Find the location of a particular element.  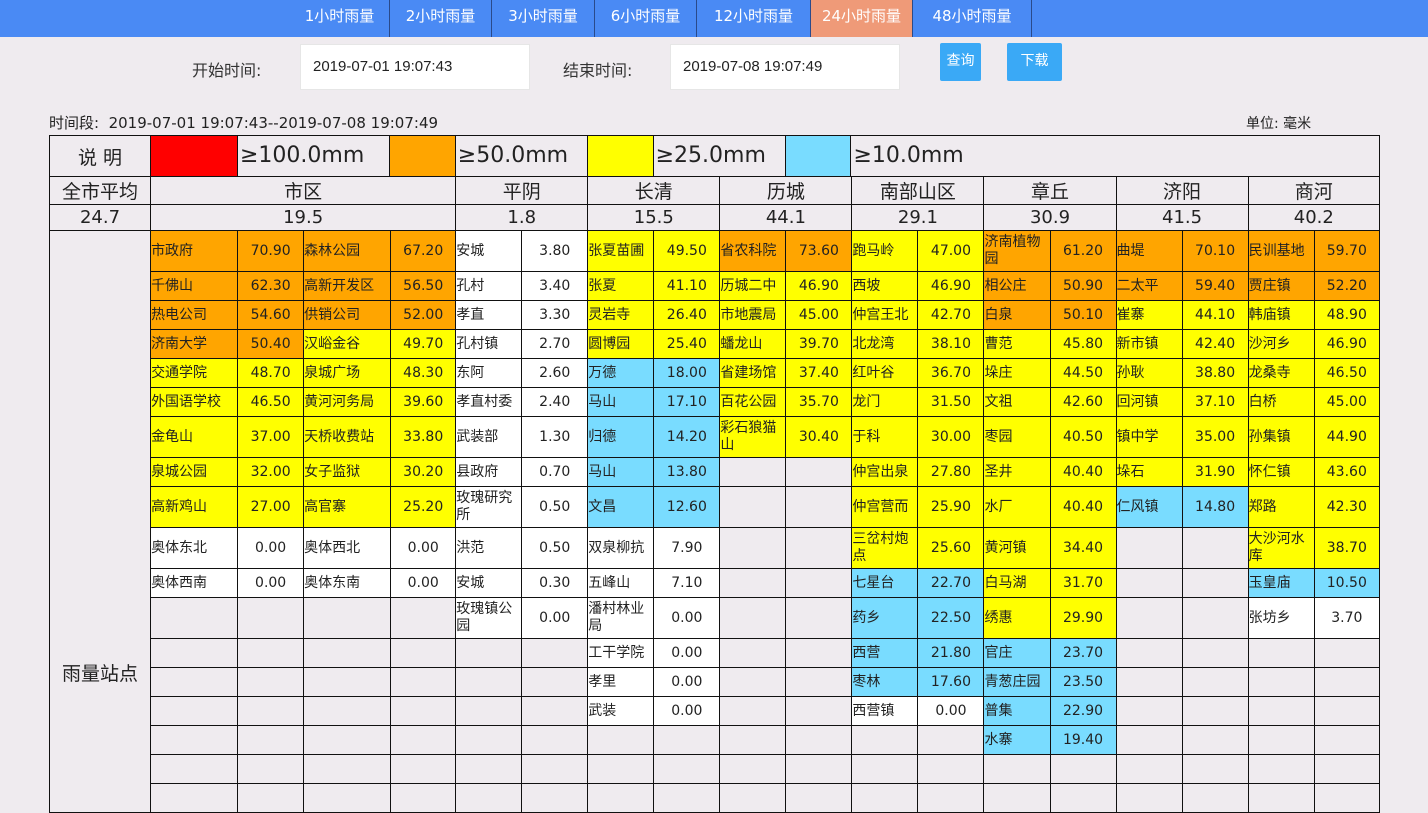

station-value: 62.30 is located at coordinates (271, 286).